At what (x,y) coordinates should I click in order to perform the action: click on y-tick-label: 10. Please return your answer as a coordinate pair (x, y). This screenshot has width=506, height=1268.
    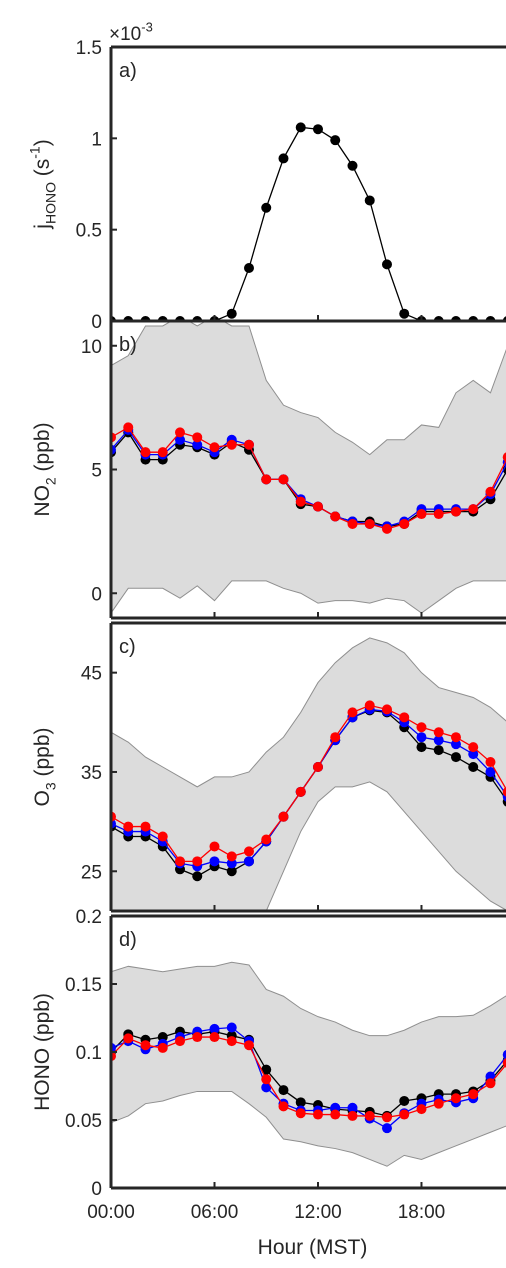
    Looking at the image, I should click on (91, 347).